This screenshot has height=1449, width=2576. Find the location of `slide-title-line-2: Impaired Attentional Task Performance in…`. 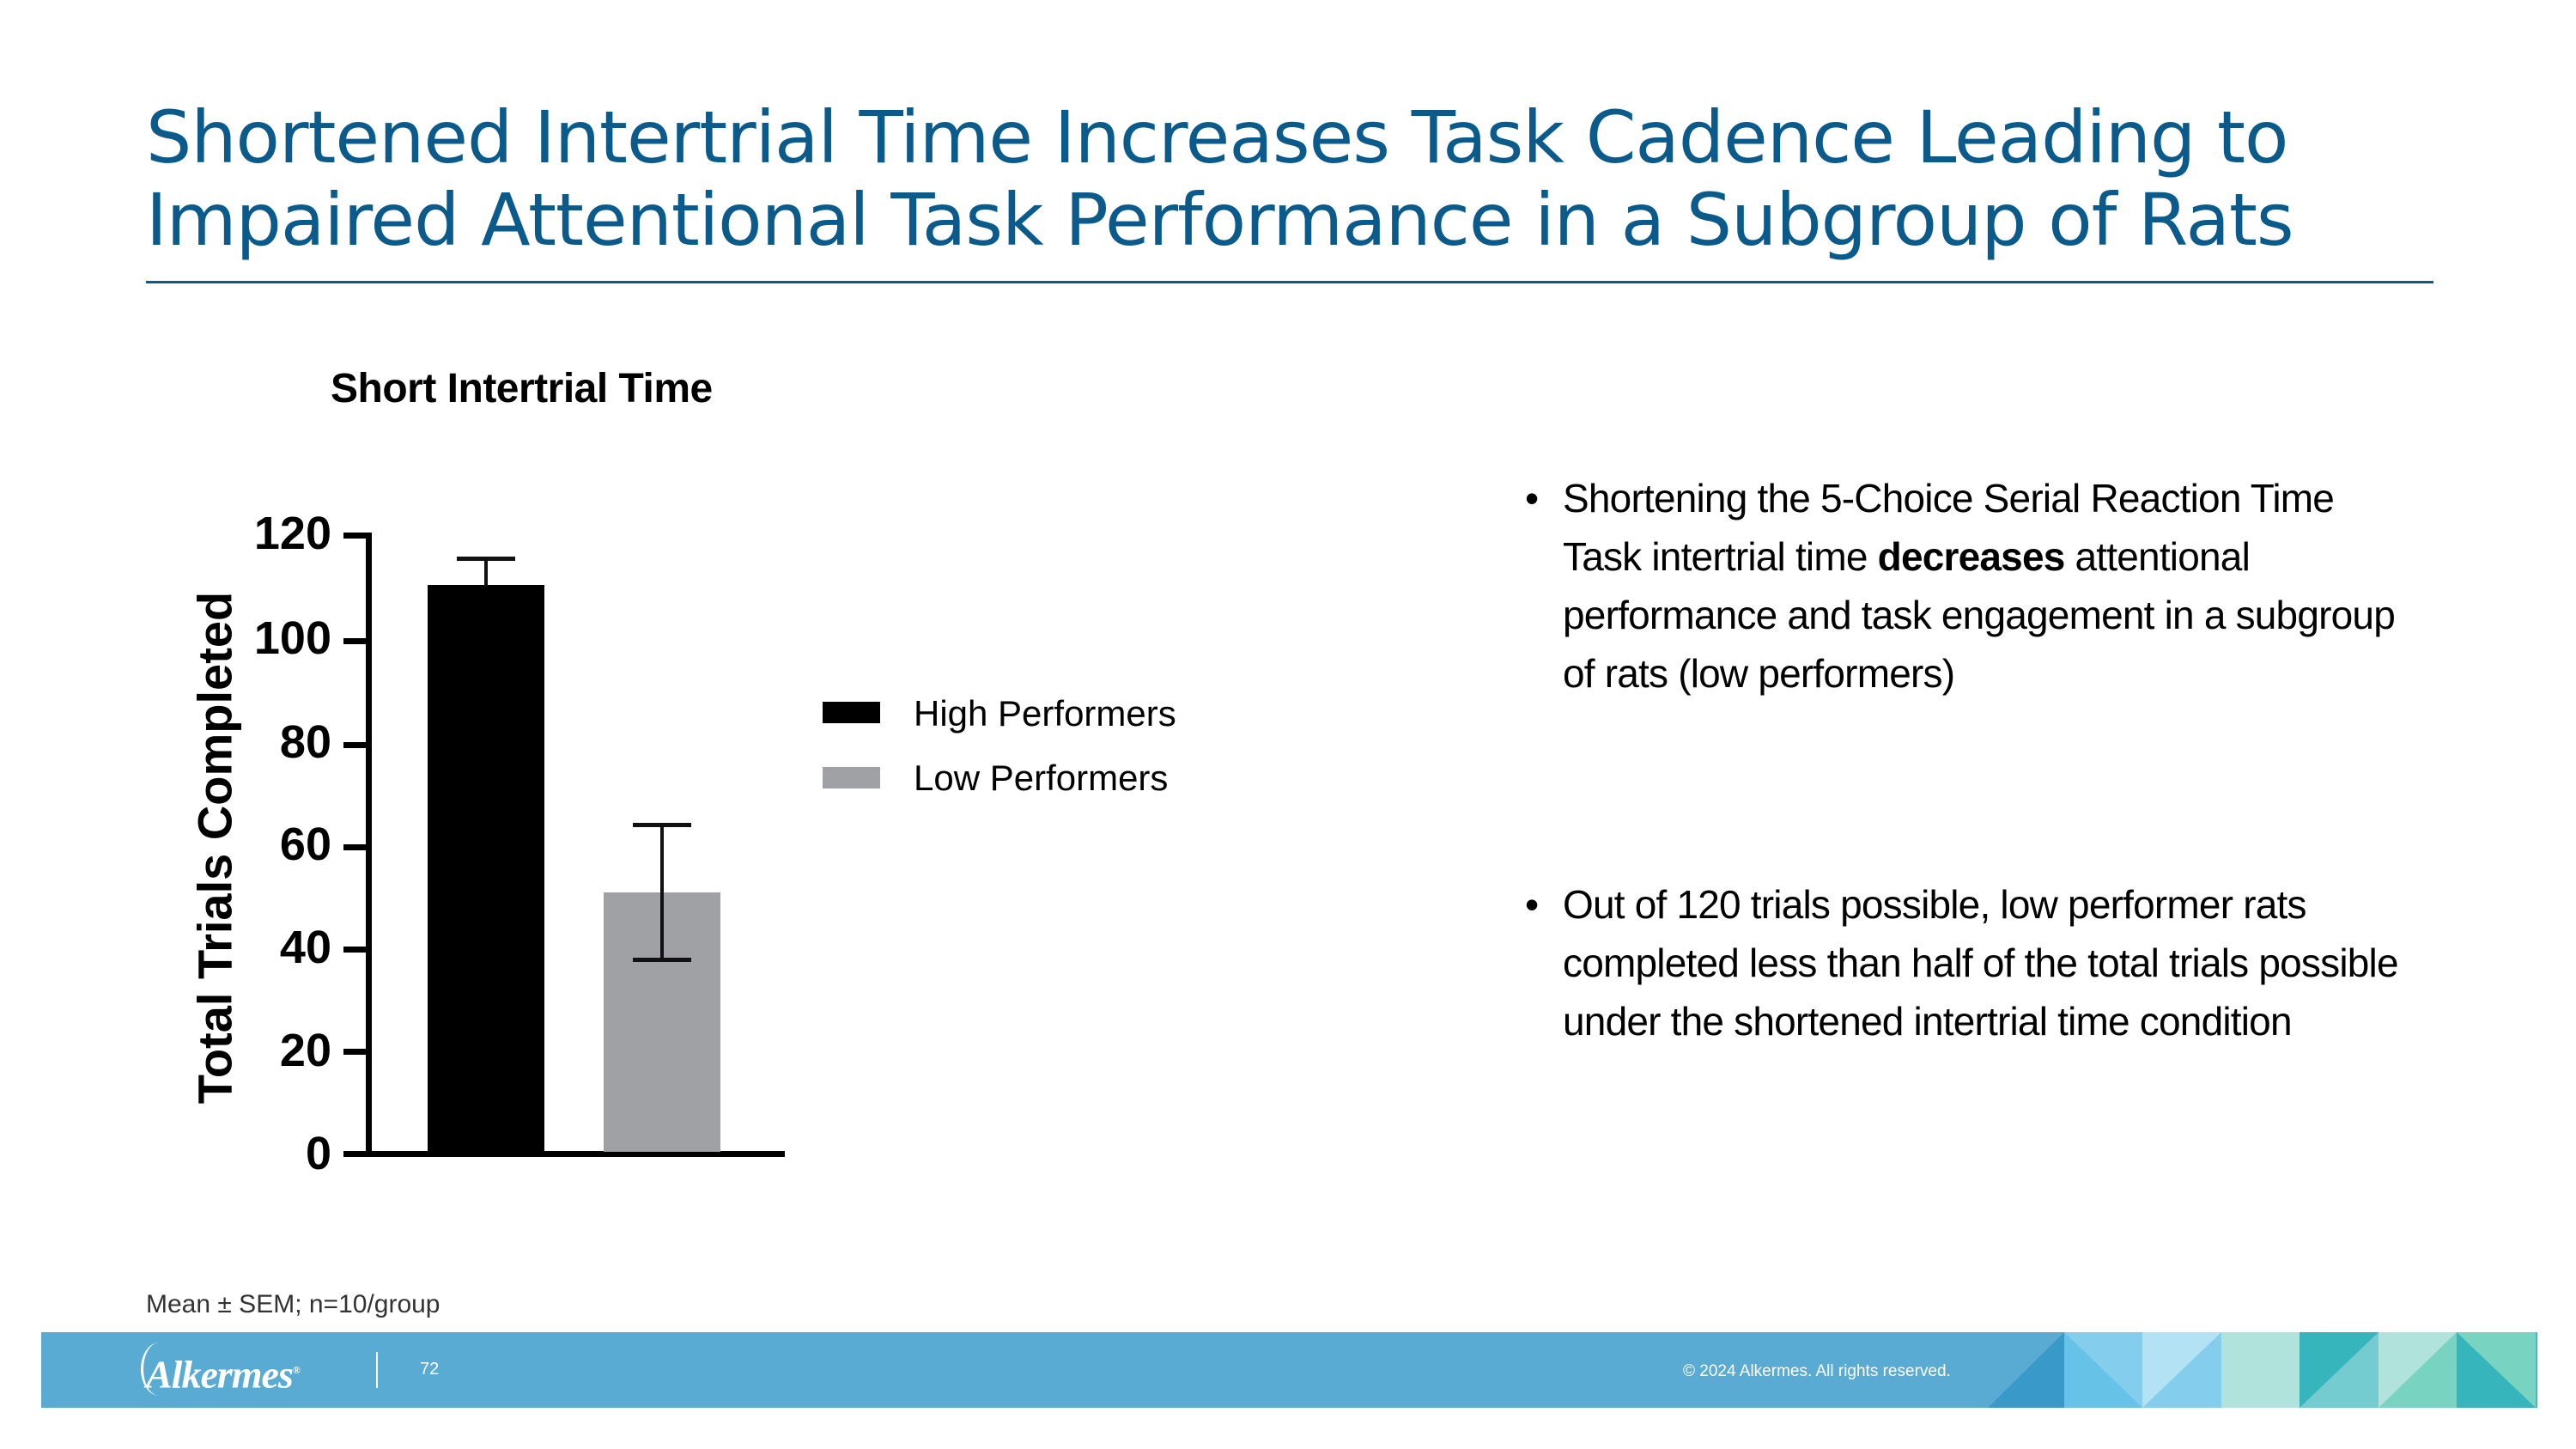

slide-title-line-2: Impaired Attentional Task Performance in… is located at coordinates (1220, 220).